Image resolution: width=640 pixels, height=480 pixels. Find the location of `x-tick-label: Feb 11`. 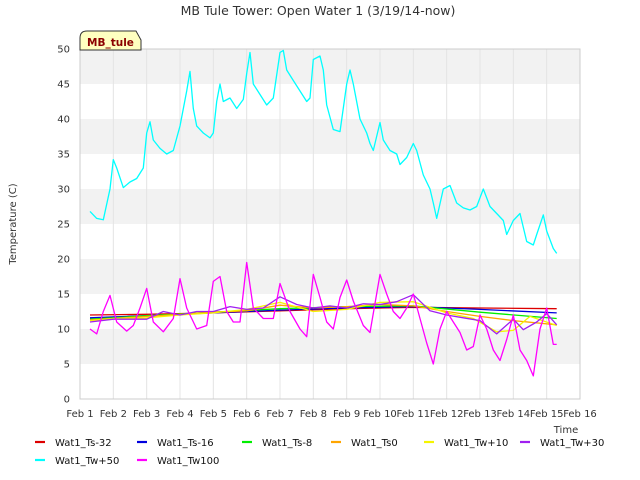

x-tick-label: Feb 11 is located at coordinates (414, 414).